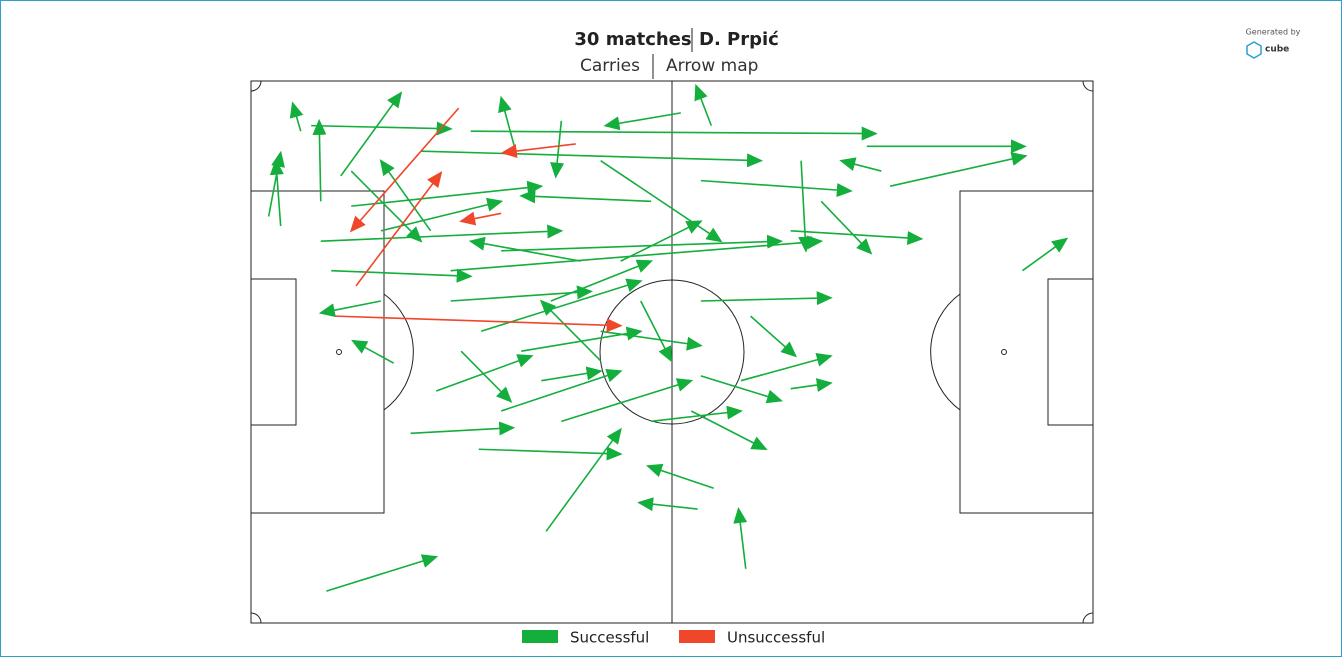 The height and width of the screenshot is (657, 1342). What do you see at coordinates (1254, 50) in the screenshot?
I see `logo-icon` at bounding box center [1254, 50].